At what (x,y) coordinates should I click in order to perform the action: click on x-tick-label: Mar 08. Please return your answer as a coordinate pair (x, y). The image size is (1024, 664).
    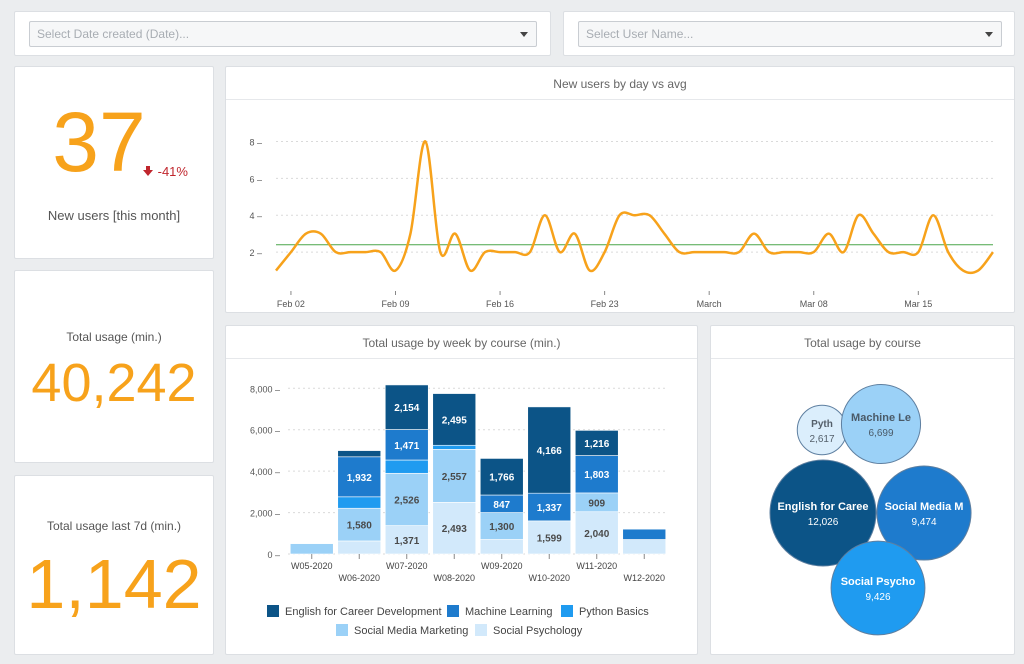
    Looking at the image, I should click on (814, 304).